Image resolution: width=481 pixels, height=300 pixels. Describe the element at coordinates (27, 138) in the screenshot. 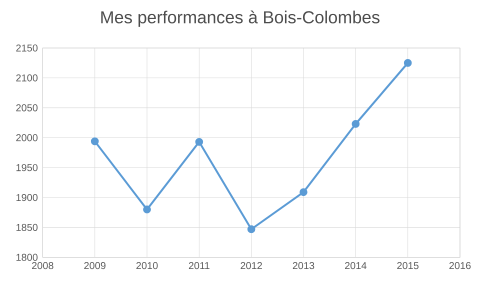

I see `y-tick-label: 2000` at that location.